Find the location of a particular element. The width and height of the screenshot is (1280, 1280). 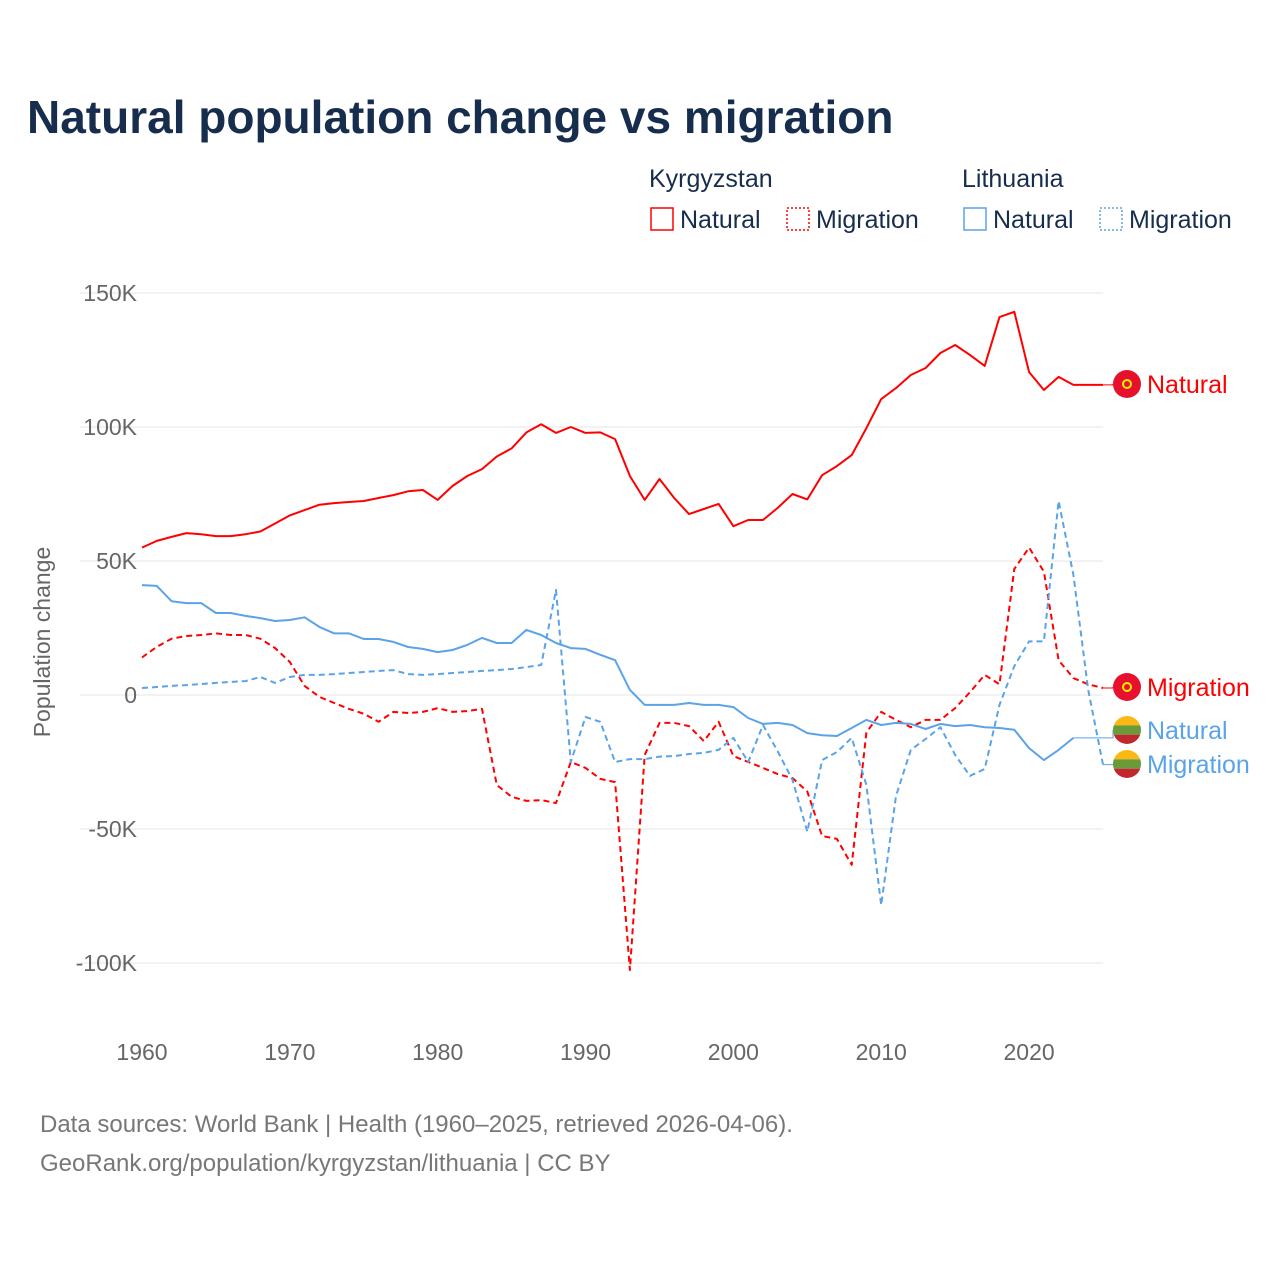

legend-group-lithuania: Lithuania is located at coordinates (1013, 179).